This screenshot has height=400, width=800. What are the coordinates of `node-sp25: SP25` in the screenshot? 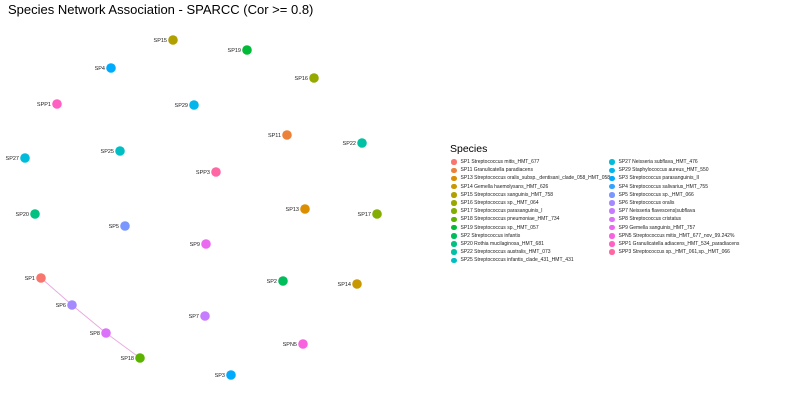 It's located at (113, 151).